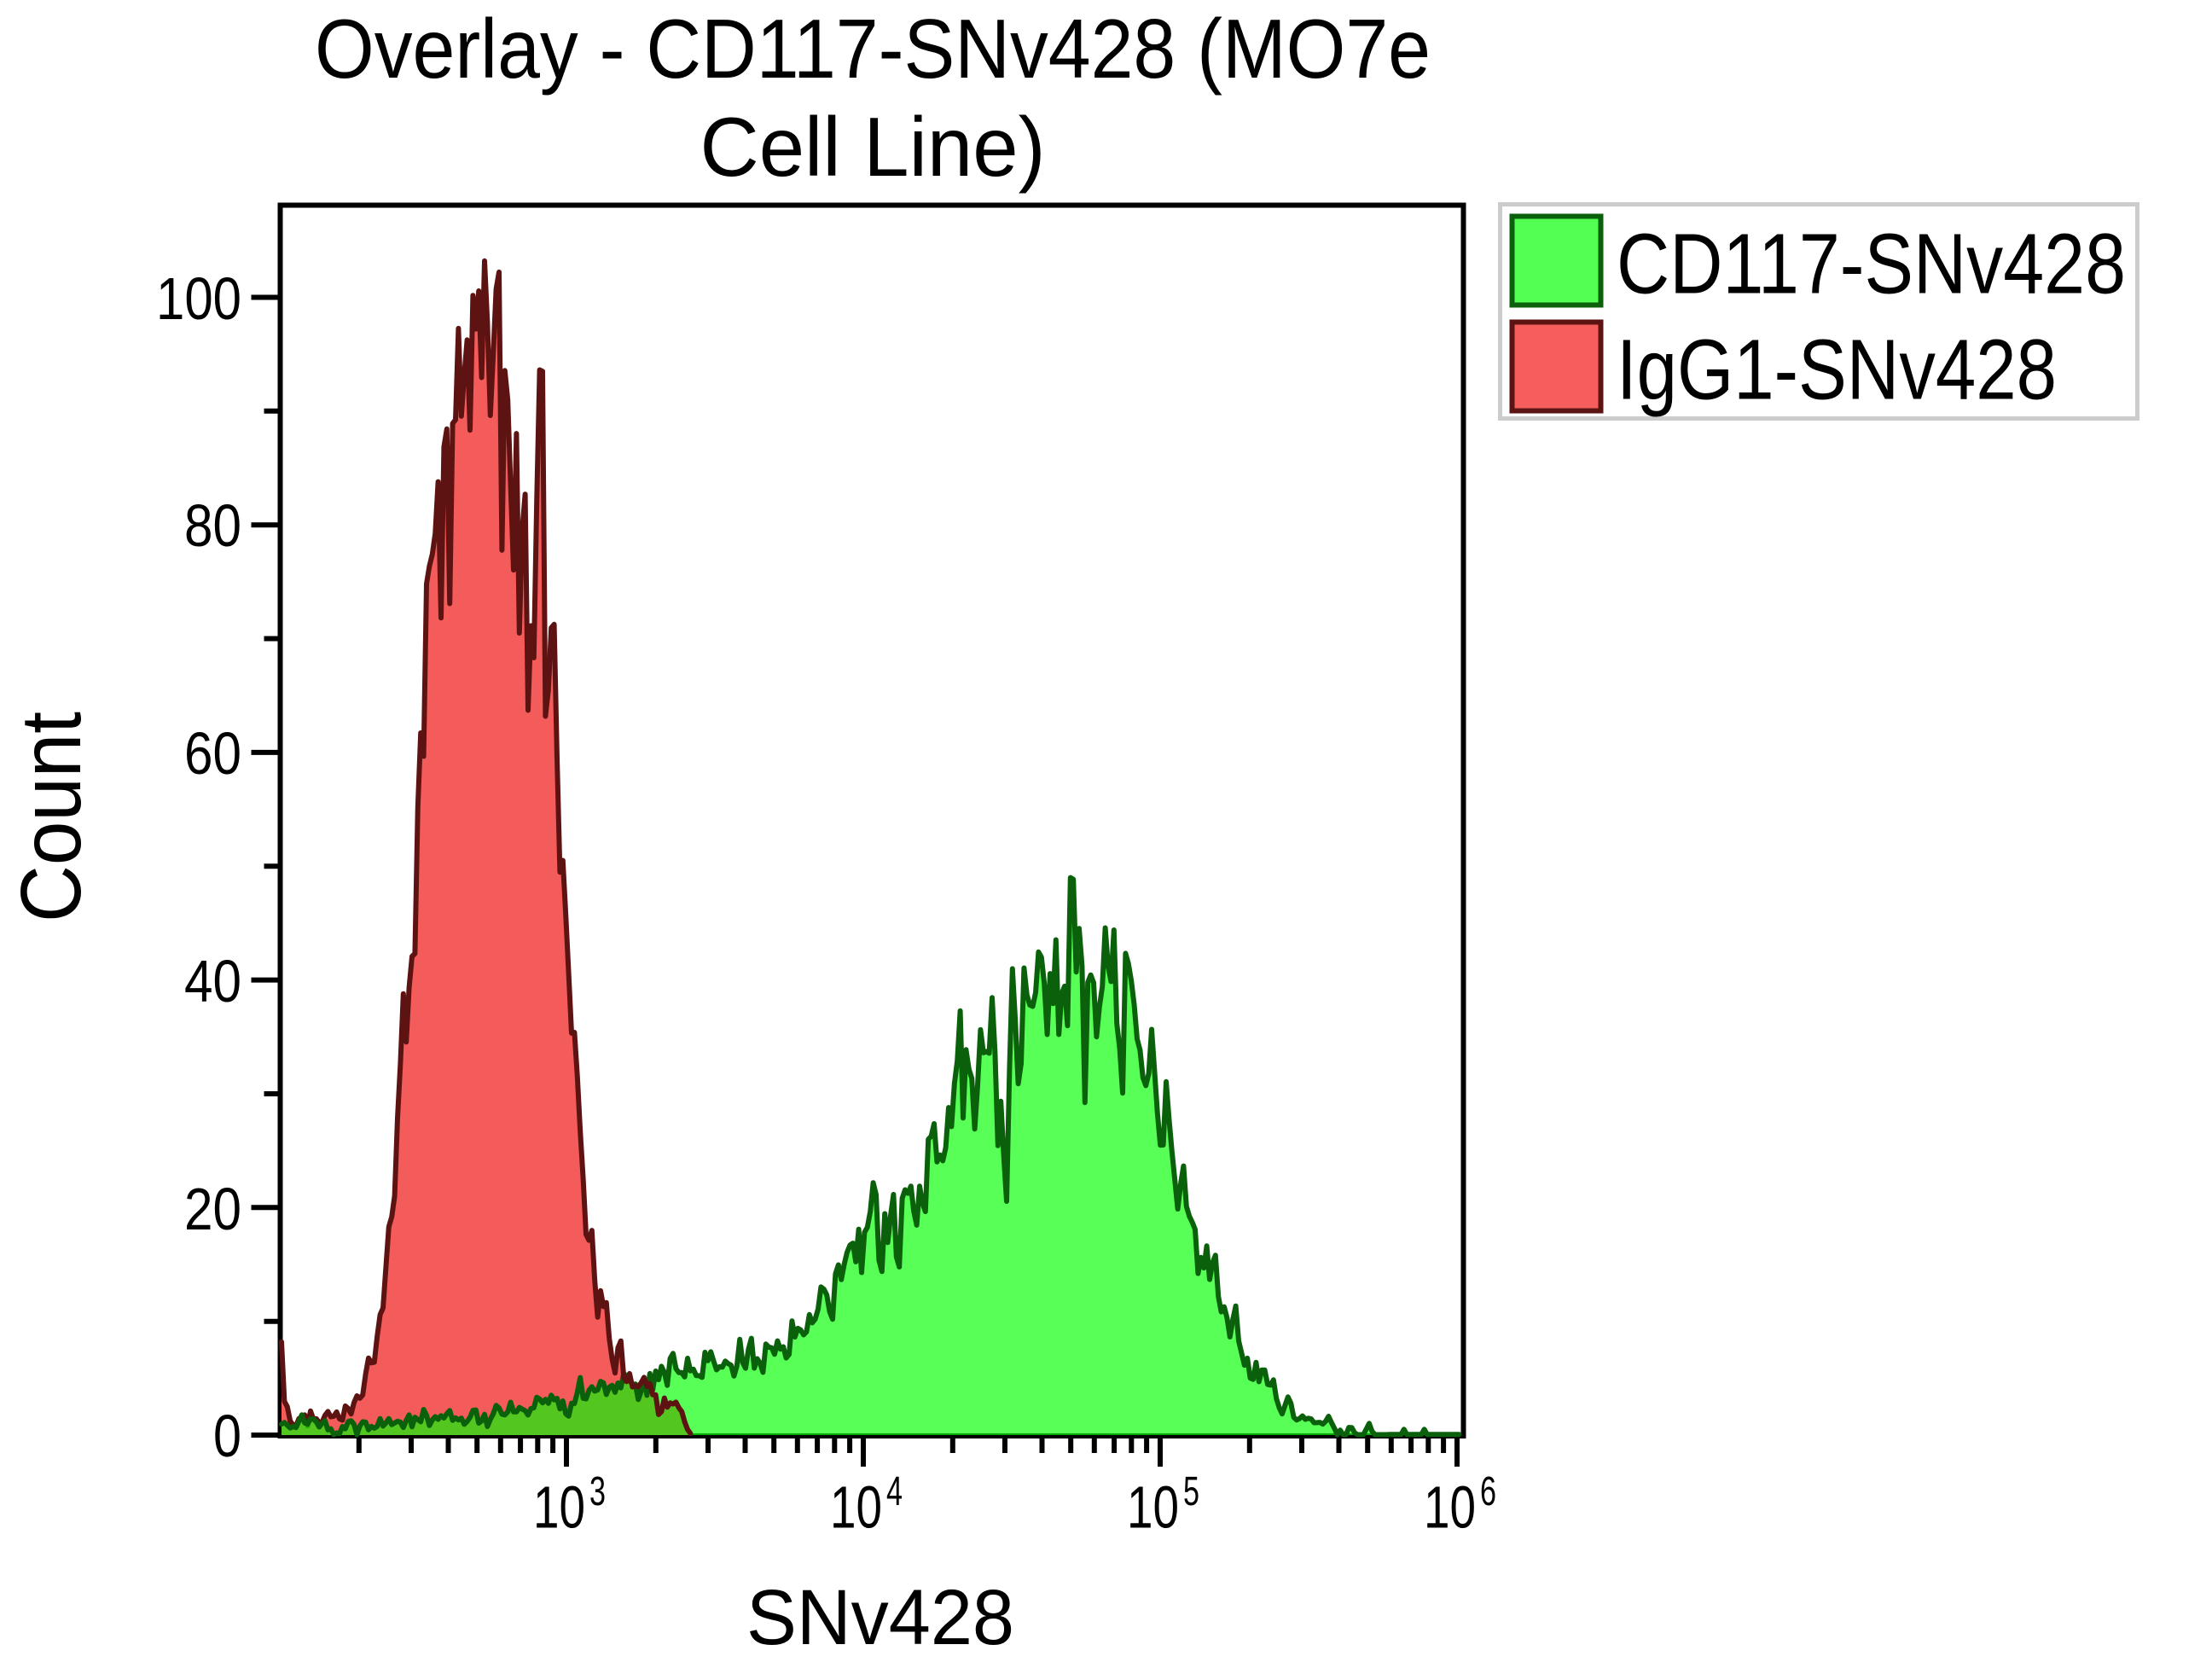 This screenshot has width=2212, height=1668. Describe the element at coordinates (212, 753) in the screenshot. I see `svg-text: 60` at that location.